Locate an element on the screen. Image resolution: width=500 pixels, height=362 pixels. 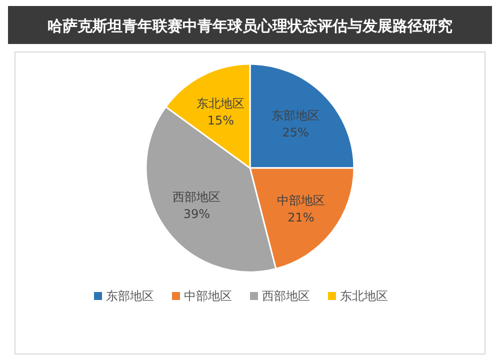
data-label: 25% is located at coordinates (295, 132).